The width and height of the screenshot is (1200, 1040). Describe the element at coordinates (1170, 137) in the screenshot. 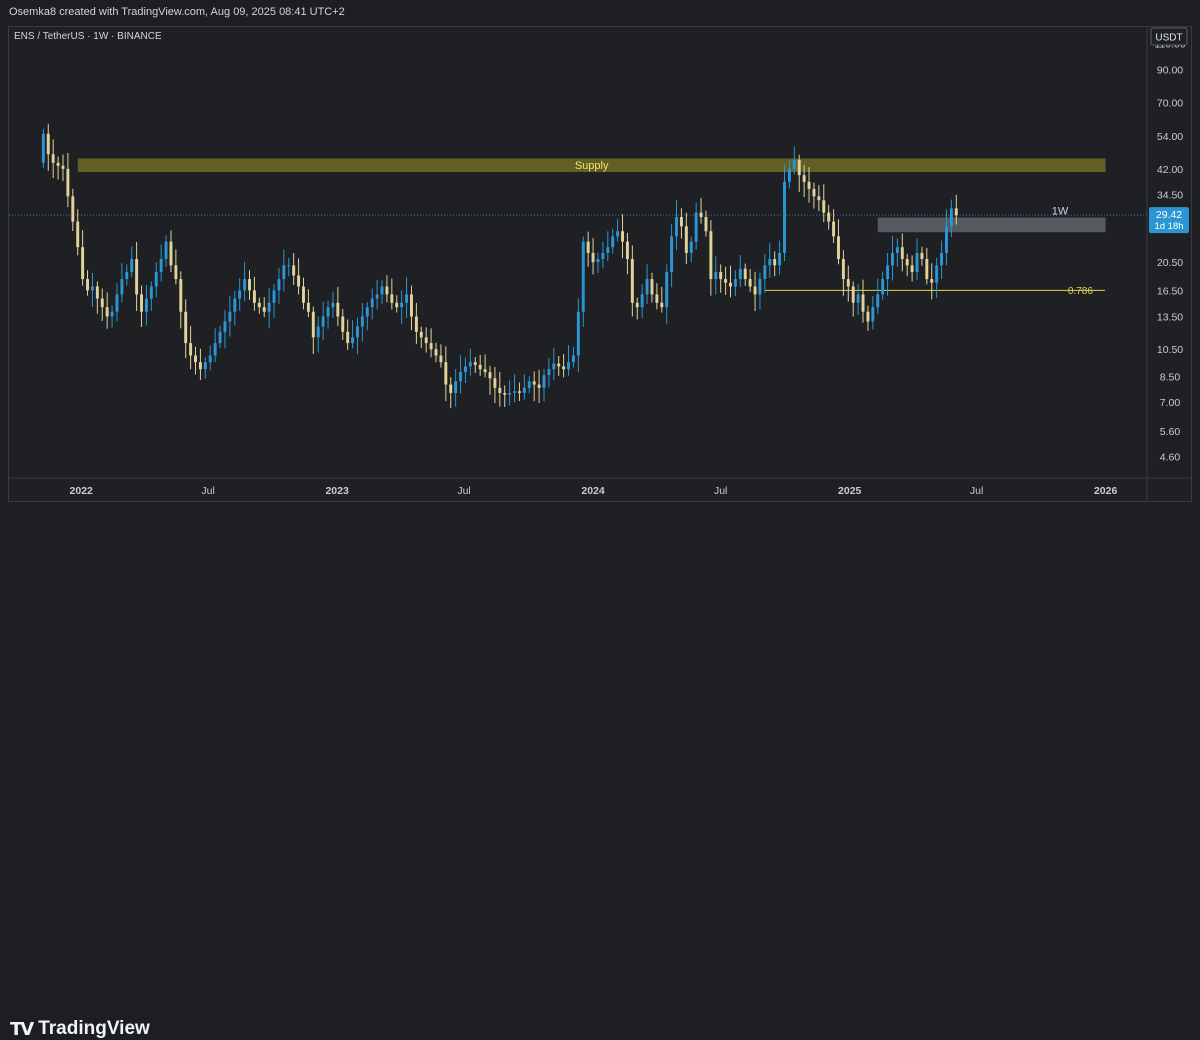

I see `price-tick-label: 54.00` at that location.